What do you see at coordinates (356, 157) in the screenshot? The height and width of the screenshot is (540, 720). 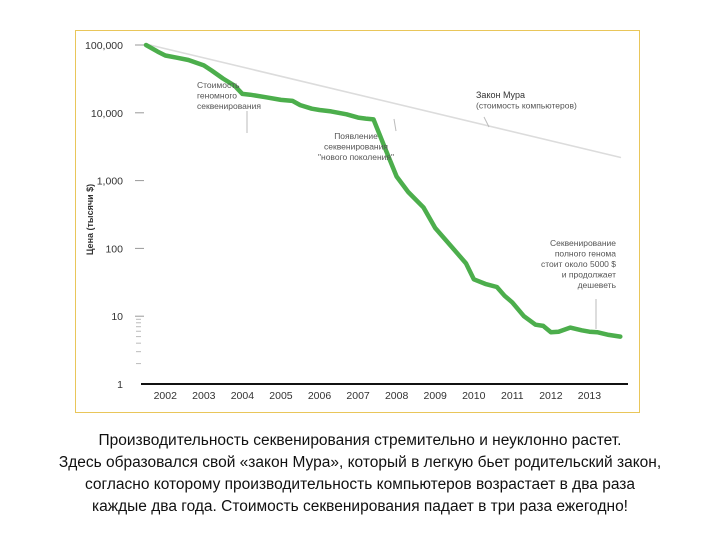 I see `annotation-2-line-2: "нового поколения"` at bounding box center [356, 157].